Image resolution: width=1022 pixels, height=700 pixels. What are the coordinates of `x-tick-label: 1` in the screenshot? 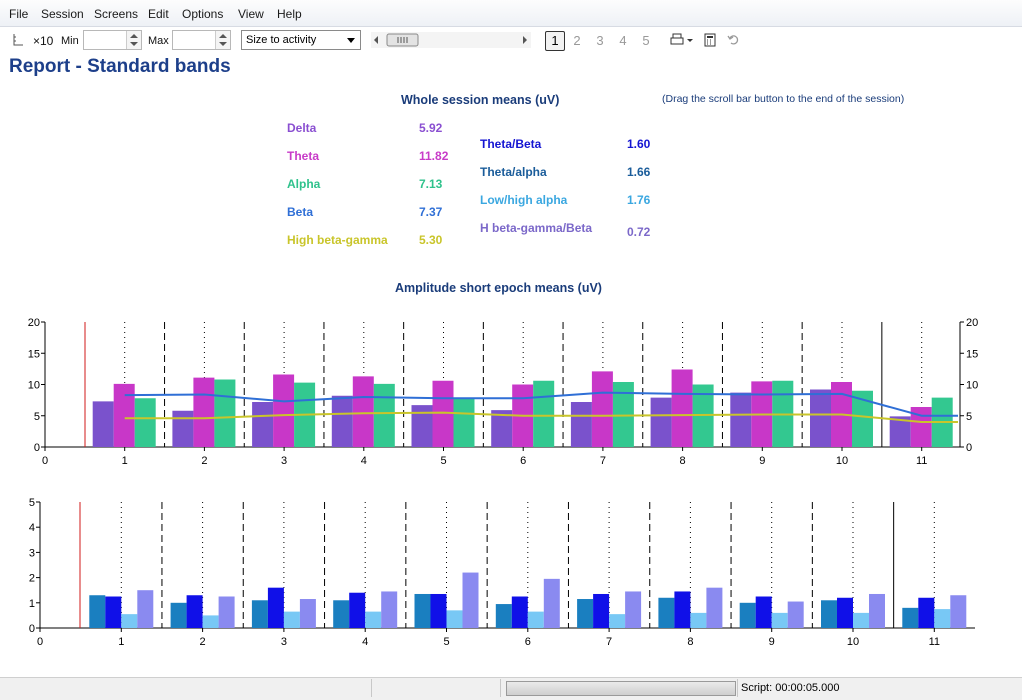 It's located at (121, 642).